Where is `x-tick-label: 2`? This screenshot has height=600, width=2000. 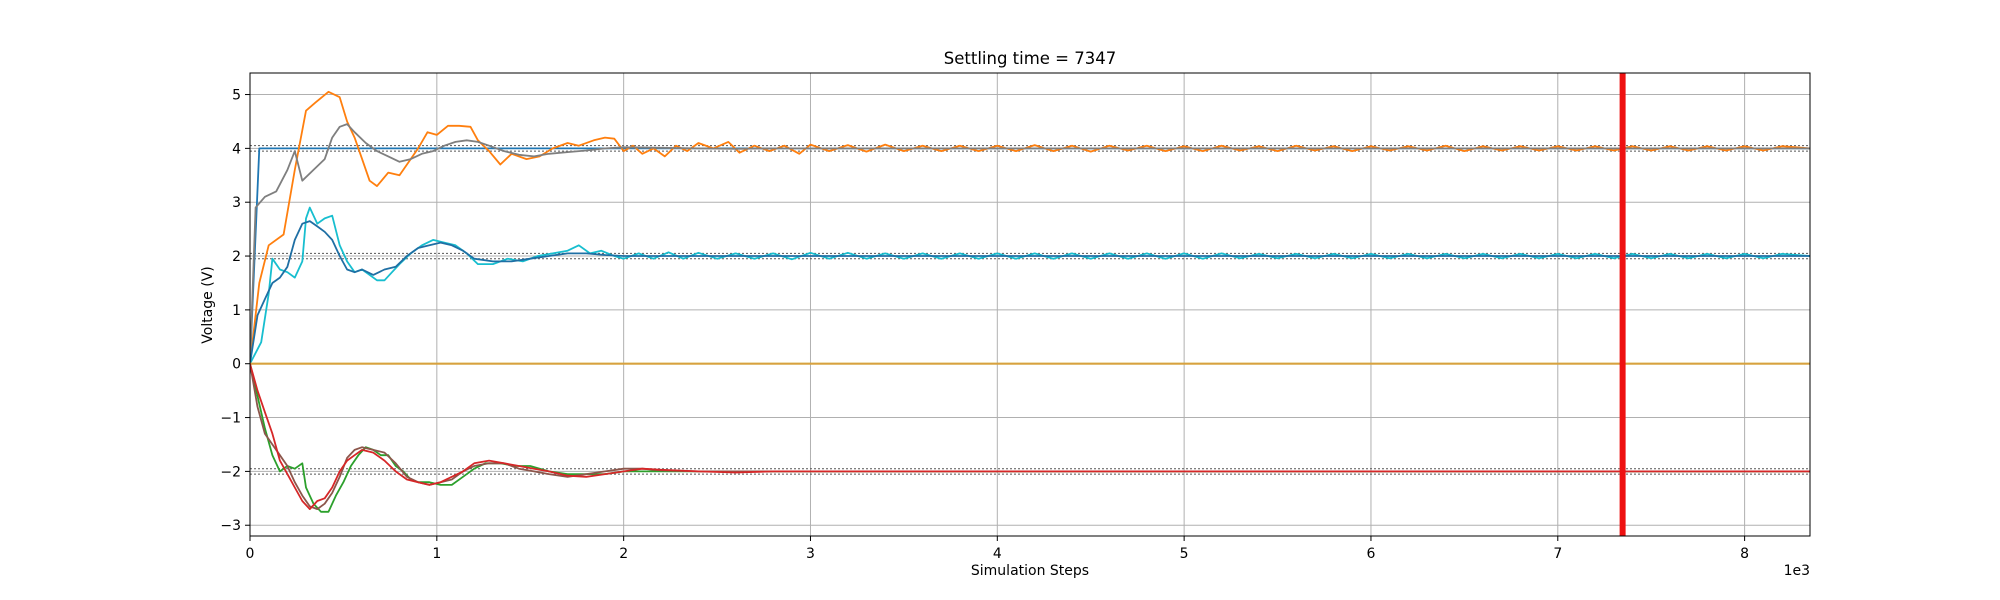 x-tick-label: 2 is located at coordinates (623, 554).